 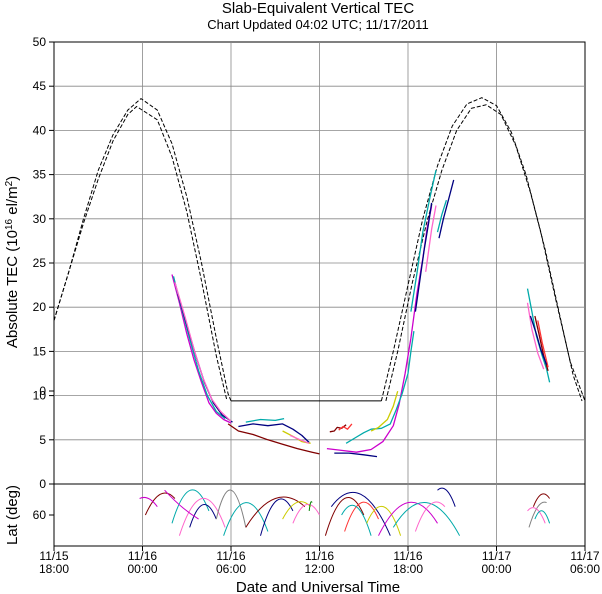 What do you see at coordinates (40, 351) in the screenshot?
I see `y-tick-label: 15` at bounding box center [40, 351].